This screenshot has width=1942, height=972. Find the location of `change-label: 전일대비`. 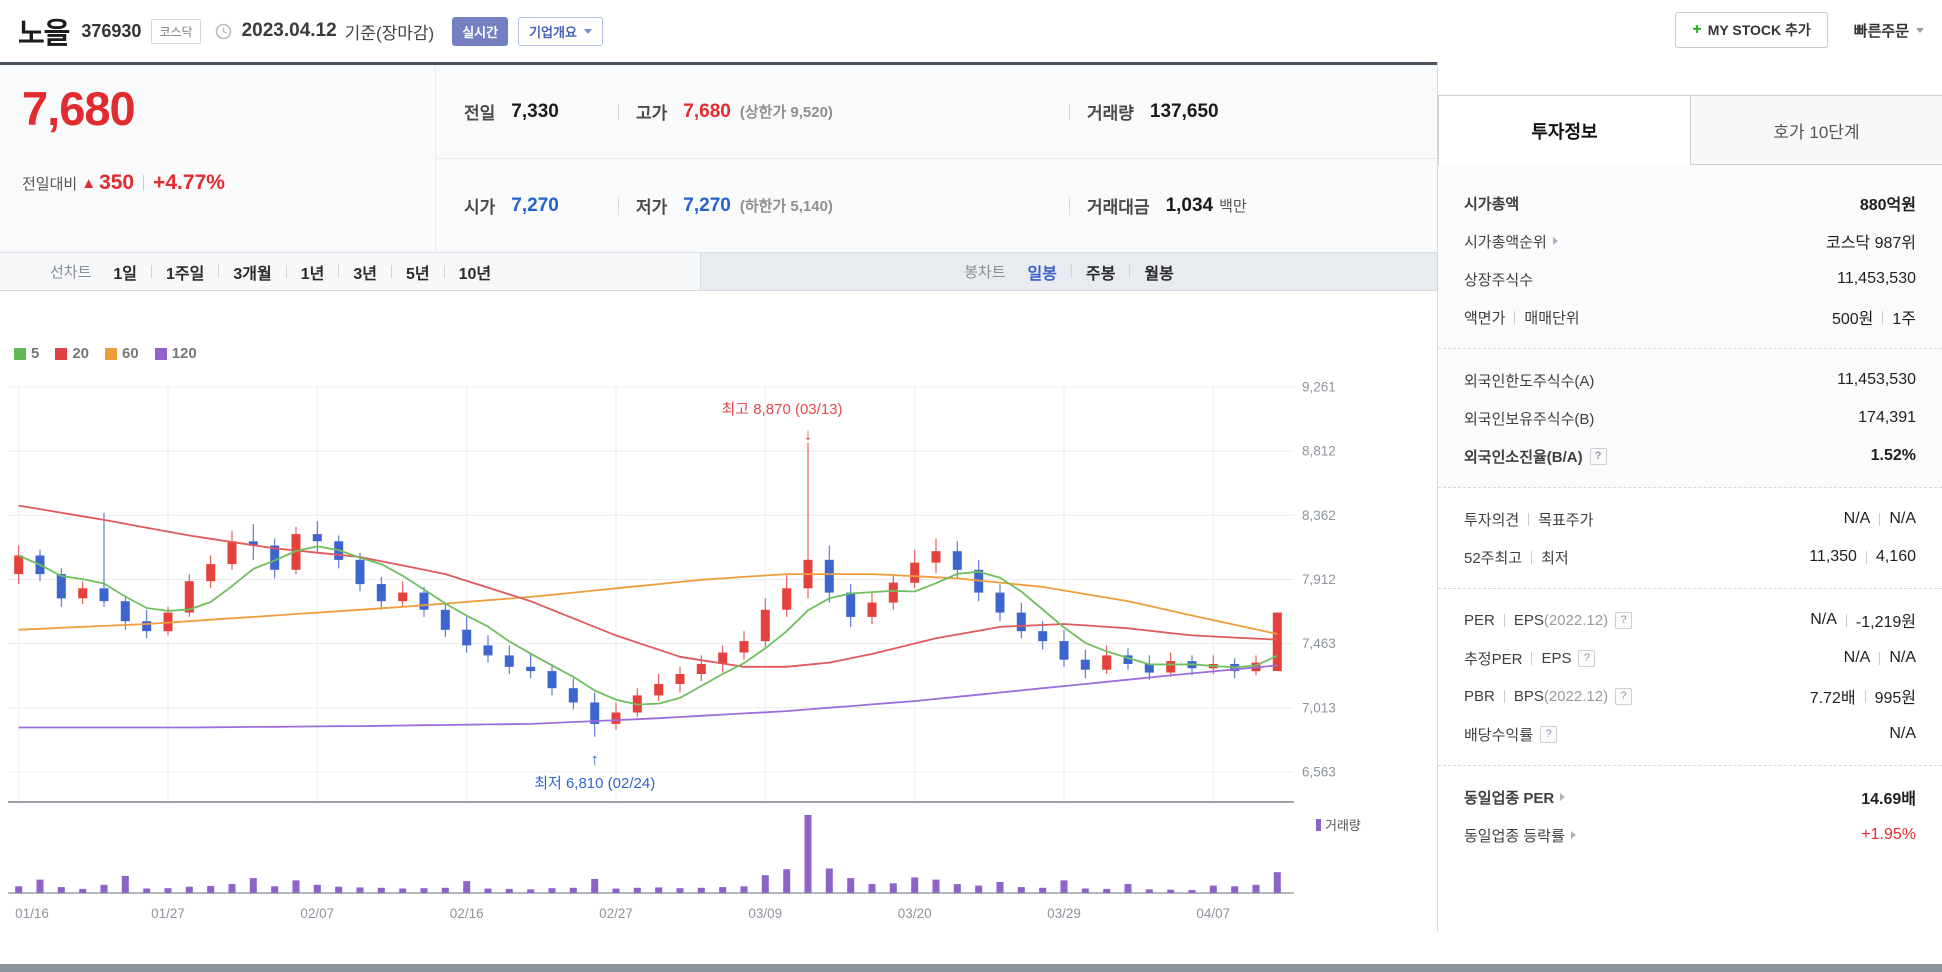

change-label: 전일대비 is located at coordinates (50, 184).